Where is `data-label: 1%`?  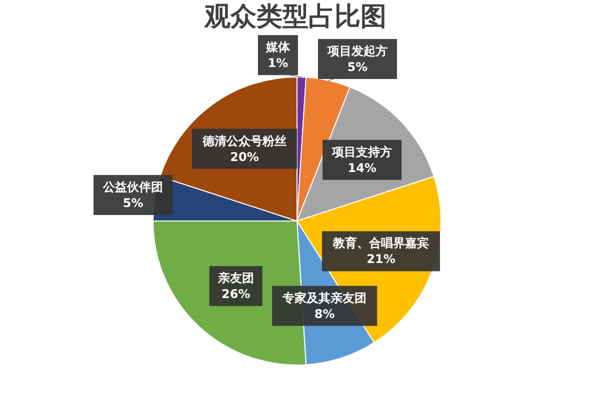
data-label: 1% is located at coordinates (278, 63).